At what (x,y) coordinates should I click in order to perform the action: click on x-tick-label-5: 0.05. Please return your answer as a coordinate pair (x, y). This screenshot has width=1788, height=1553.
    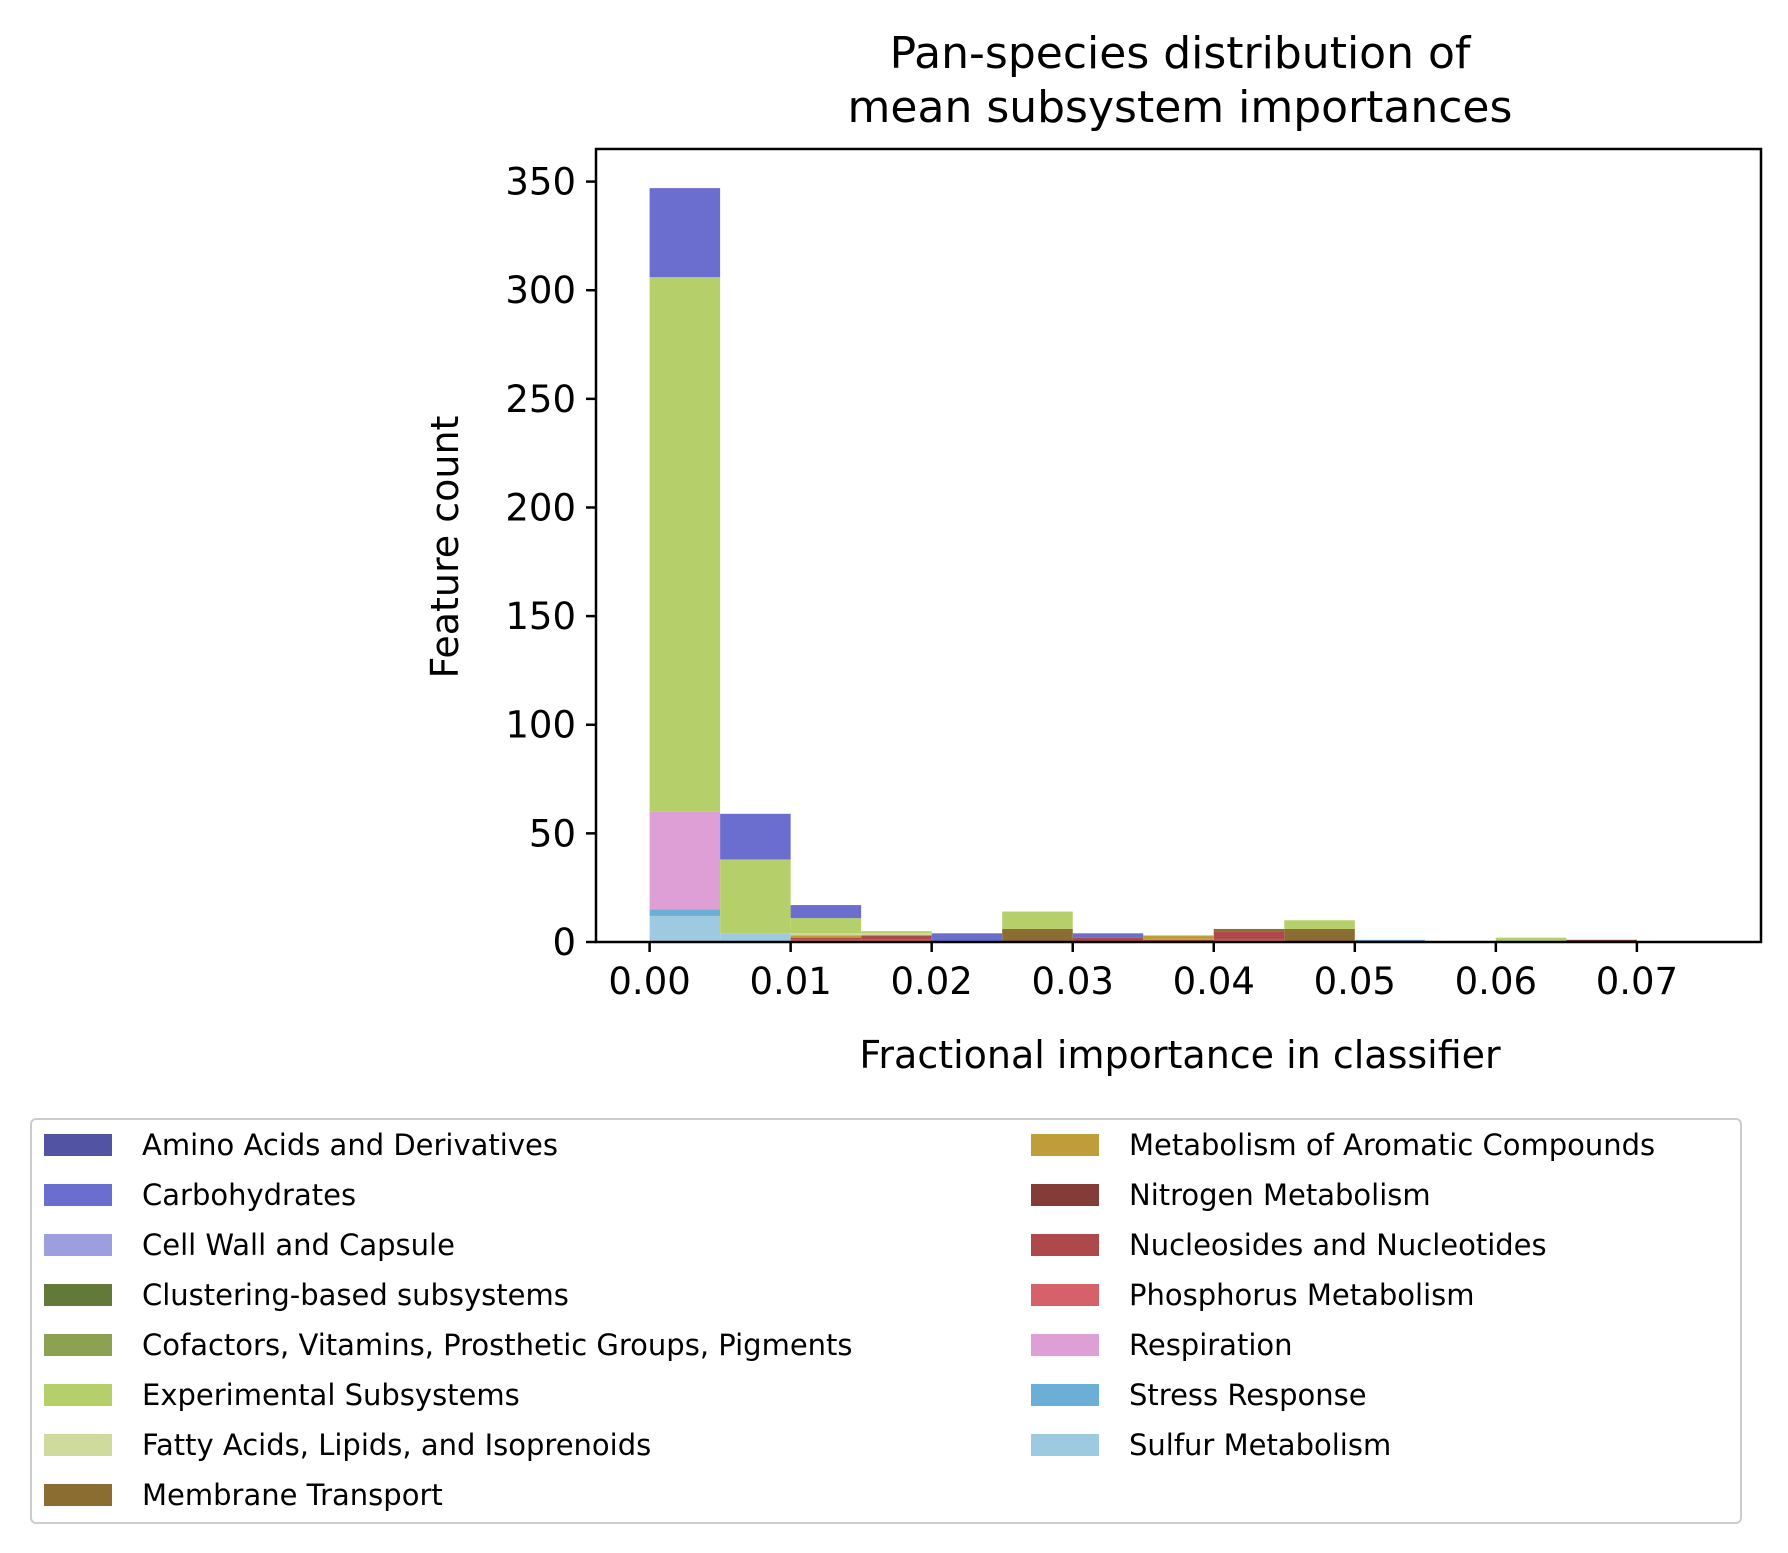
    Looking at the image, I should click on (1355, 981).